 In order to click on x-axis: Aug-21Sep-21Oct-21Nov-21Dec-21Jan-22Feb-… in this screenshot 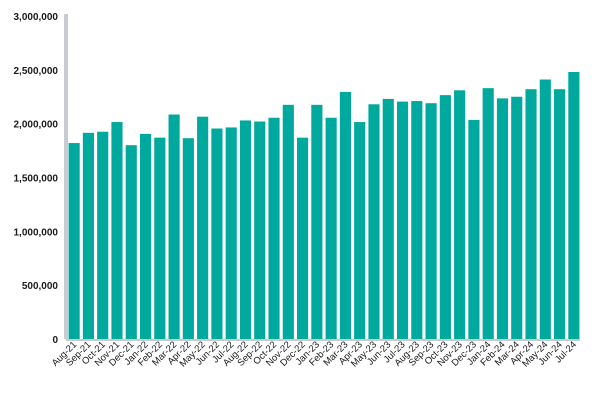, I will do `click(315, 354)`.